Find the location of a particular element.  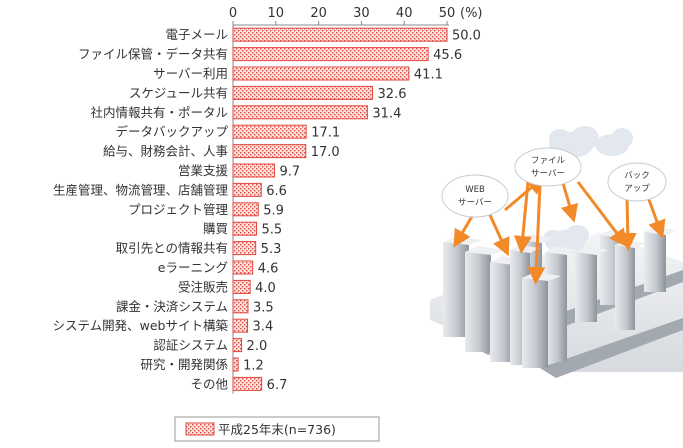

value-label: 6.7 is located at coordinates (277, 385).